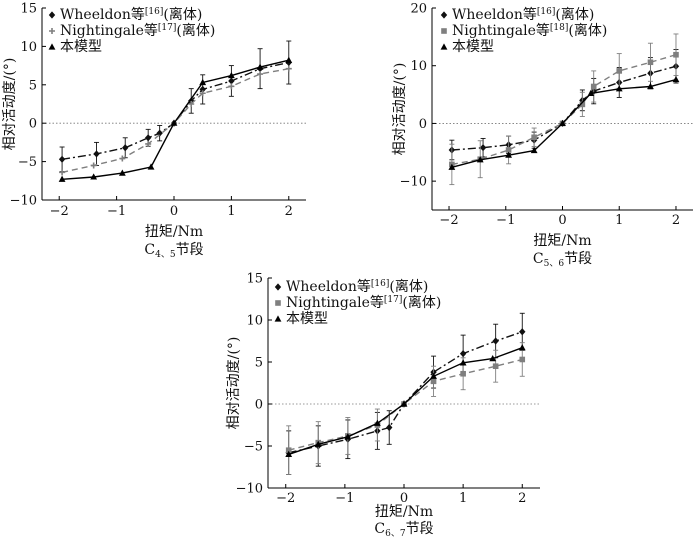 The image size is (700, 537). Describe the element at coordinates (418, 9) in the screenshot. I see `y-tick-label: 20` at that location.